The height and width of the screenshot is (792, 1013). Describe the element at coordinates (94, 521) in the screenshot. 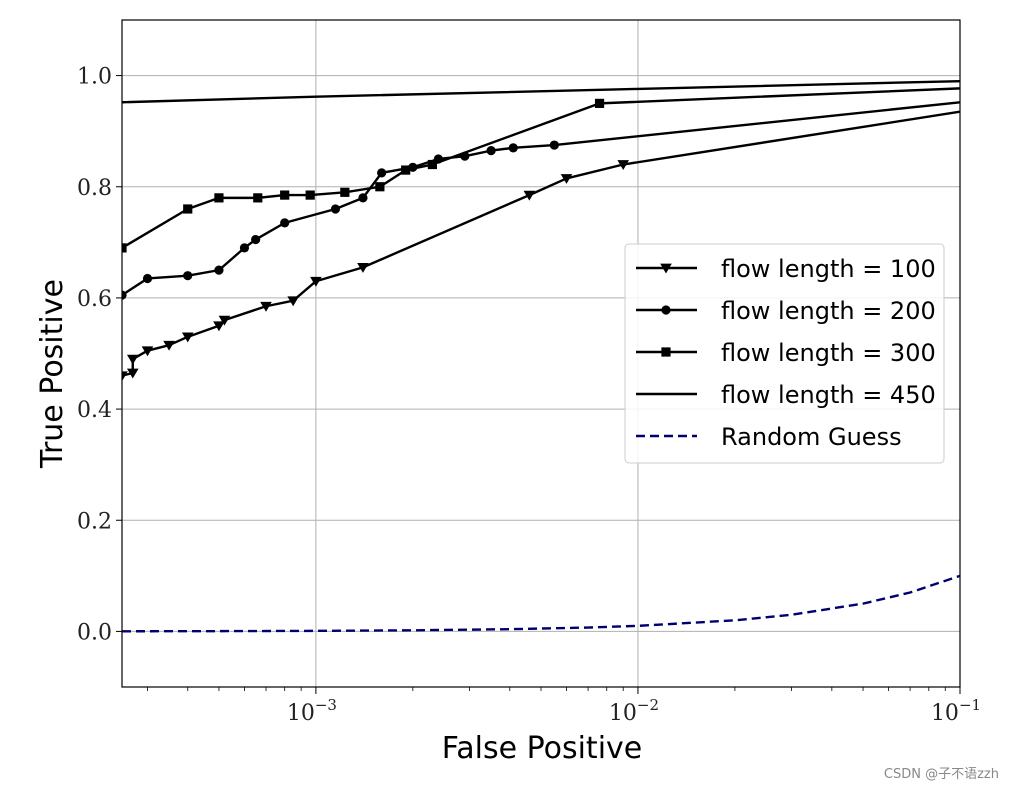

I see `y-tick-label: 0.2` at that location.